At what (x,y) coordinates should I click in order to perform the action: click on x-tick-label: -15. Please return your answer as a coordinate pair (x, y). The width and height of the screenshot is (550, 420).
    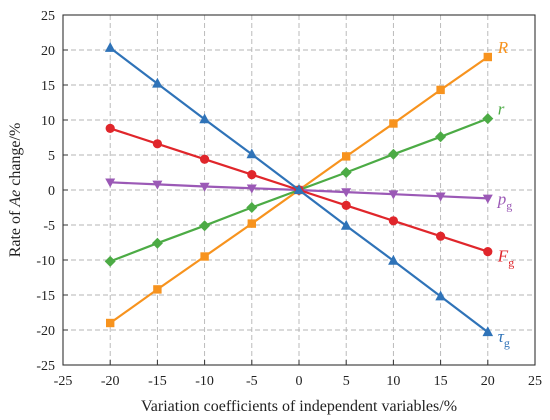
    Looking at the image, I should click on (157, 381).